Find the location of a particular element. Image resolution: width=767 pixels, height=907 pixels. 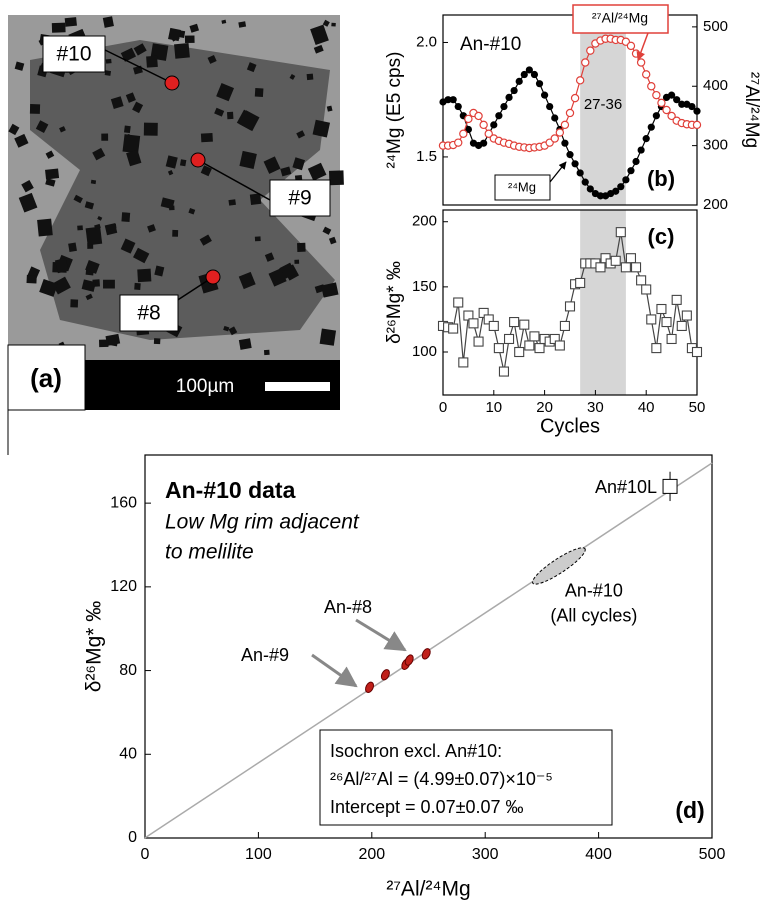

spot-label: #10 is located at coordinates (73, 54).